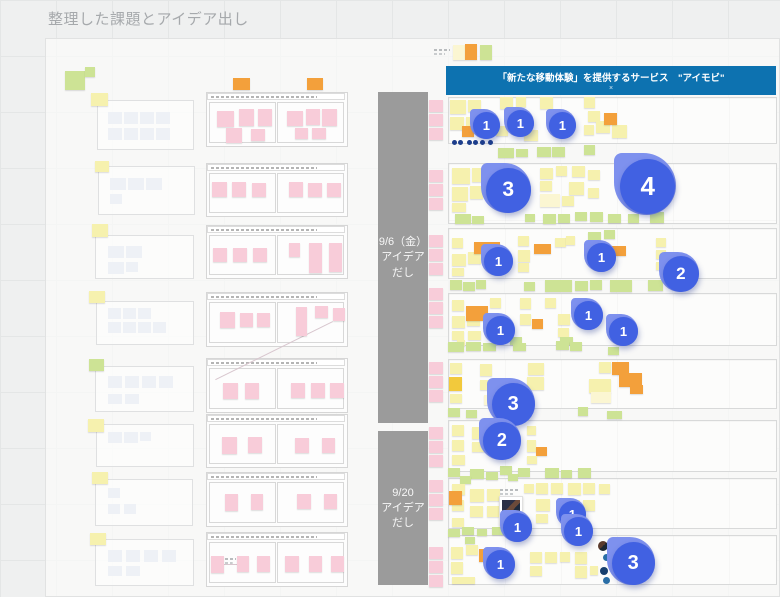 This screenshot has width=780, height=597. I want to click on idea-panel, so click(242, 388).